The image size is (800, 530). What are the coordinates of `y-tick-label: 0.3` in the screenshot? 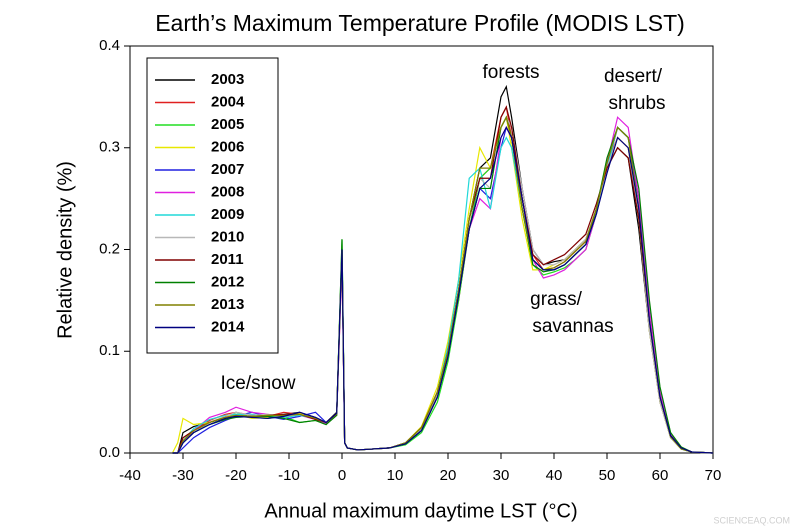 It's located at (109, 147).